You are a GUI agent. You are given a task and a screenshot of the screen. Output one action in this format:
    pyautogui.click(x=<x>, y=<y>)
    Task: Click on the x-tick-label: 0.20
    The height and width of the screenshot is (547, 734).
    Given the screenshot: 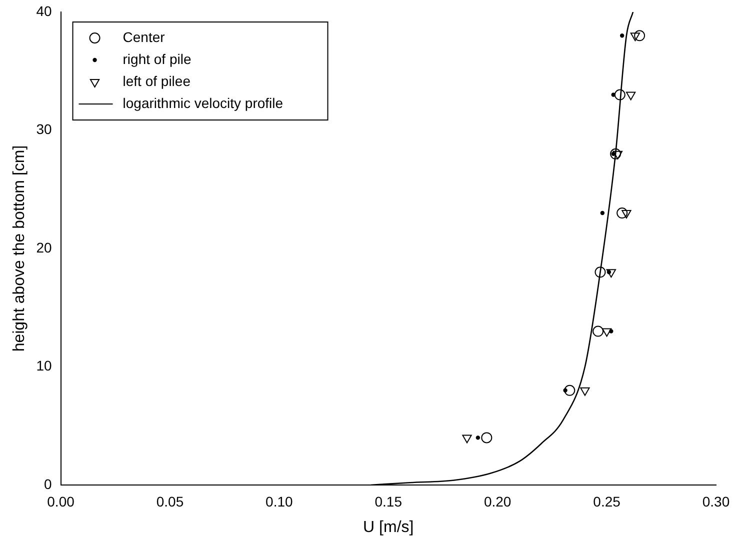 What is the action you would take?
    pyautogui.click(x=498, y=501)
    